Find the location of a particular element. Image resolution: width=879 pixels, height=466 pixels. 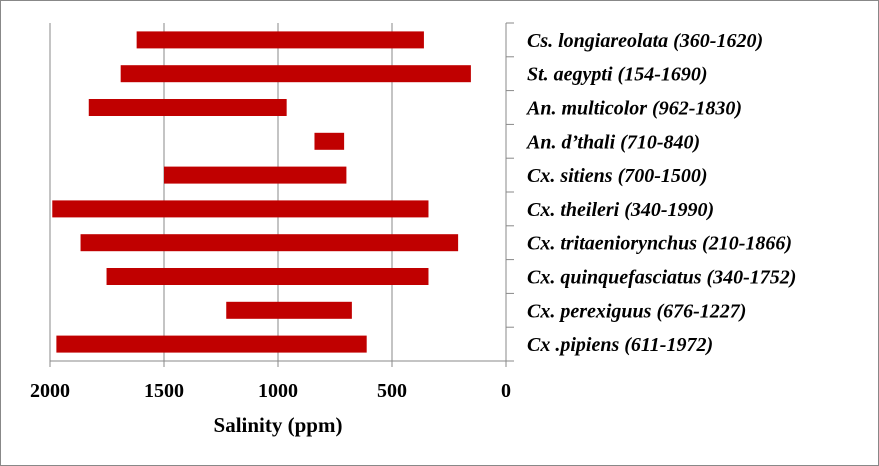

category-label: Cx. tritaeniorynchus (210-1866) is located at coordinates (659, 244).